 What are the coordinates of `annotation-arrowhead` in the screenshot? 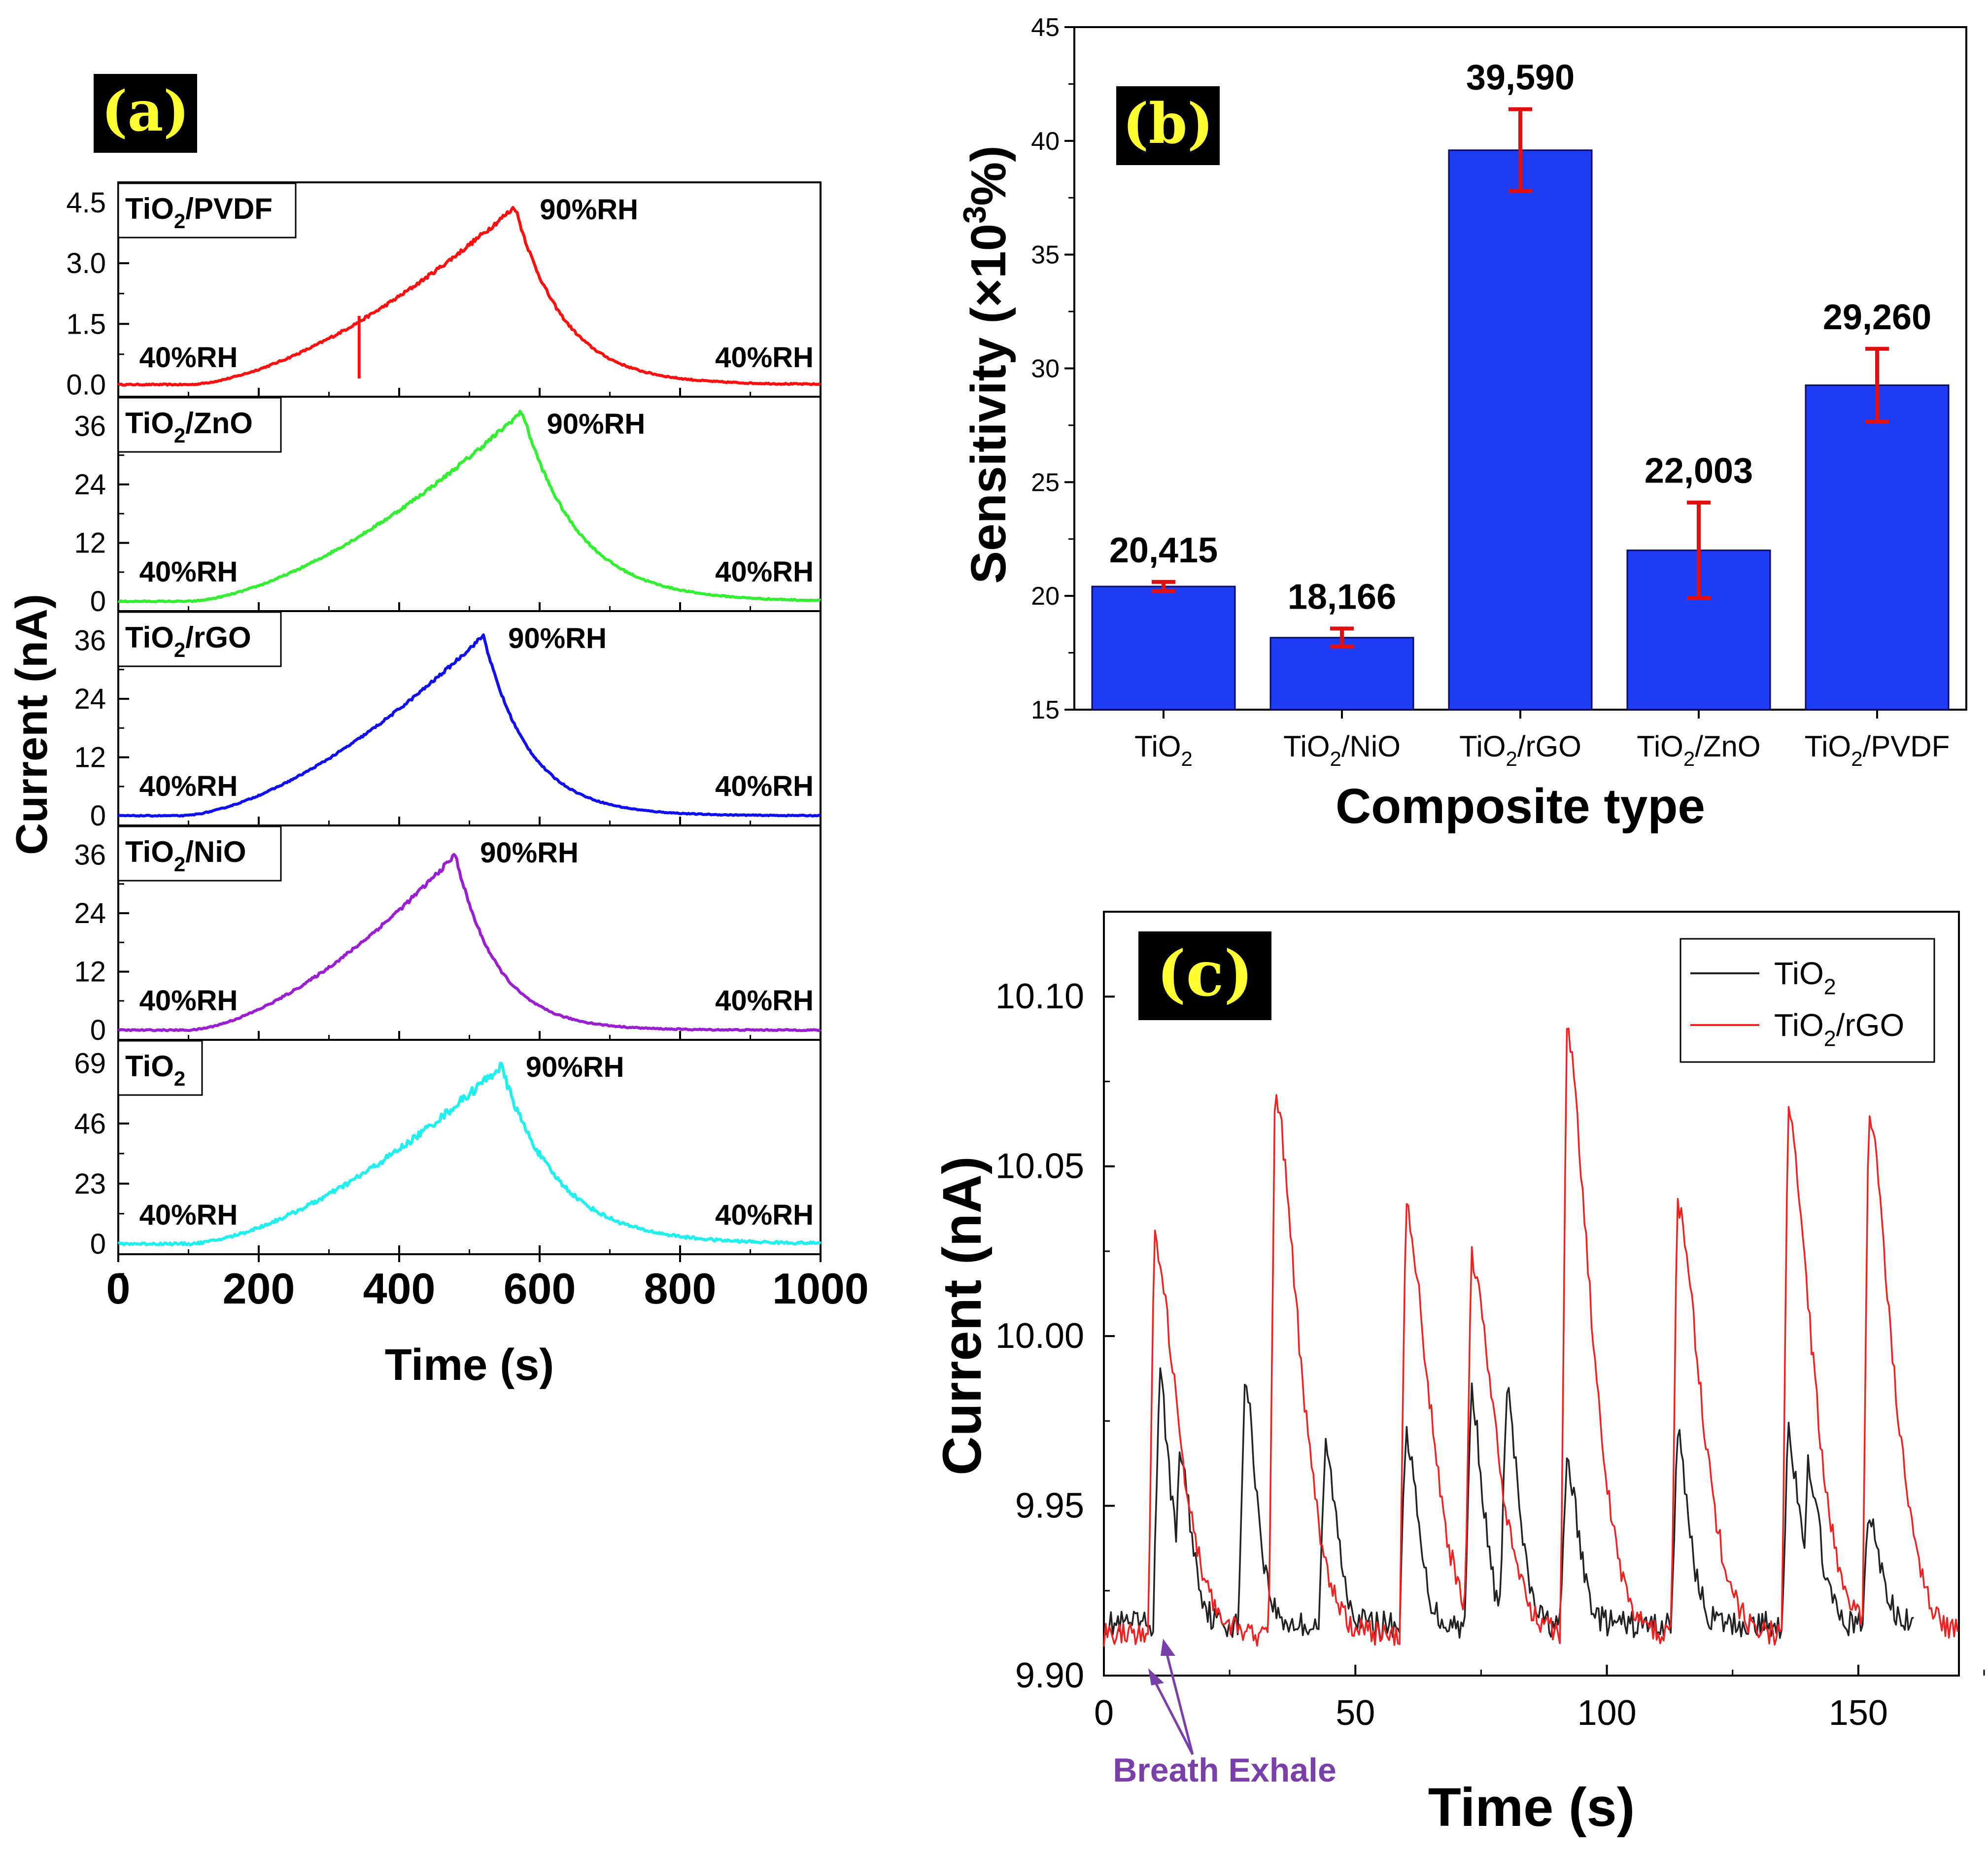 It's located at (1156, 1676).